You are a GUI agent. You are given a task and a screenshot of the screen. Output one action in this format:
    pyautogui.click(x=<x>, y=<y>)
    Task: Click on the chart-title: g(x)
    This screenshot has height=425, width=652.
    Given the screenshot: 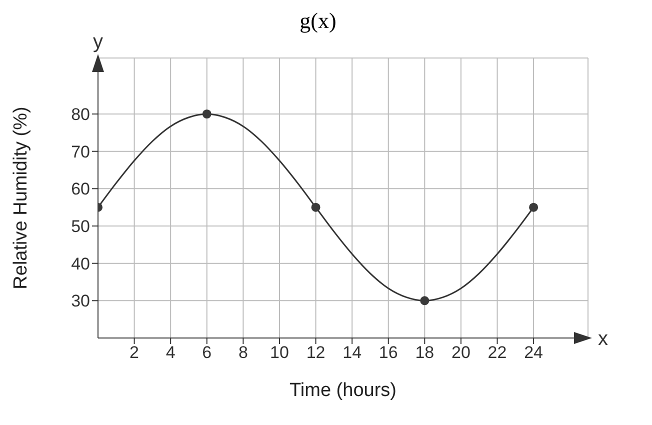 What is the action you would take?
    pyautogui.click(x=318, y=20)
    